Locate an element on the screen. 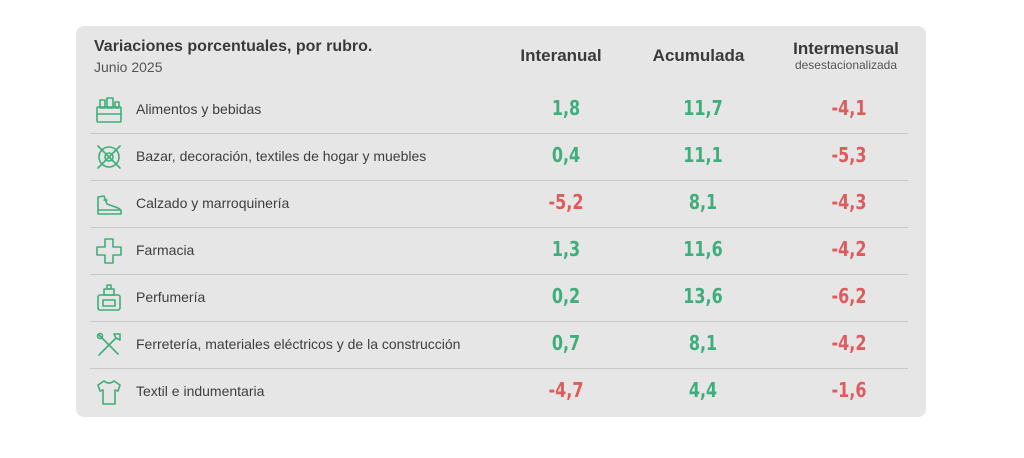 The height and width of the screenshot is (458, 1024). value-intermensual: -5,3 is located at coordinates (849, 155).